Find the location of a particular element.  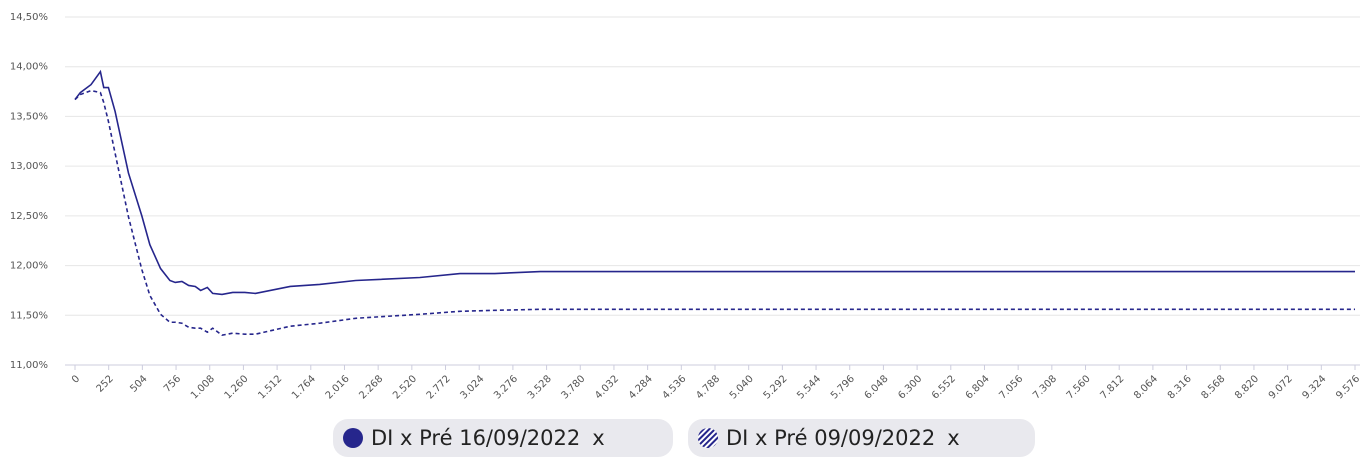

x-tick-label: 2.520 is located at coordinates (405, 387).